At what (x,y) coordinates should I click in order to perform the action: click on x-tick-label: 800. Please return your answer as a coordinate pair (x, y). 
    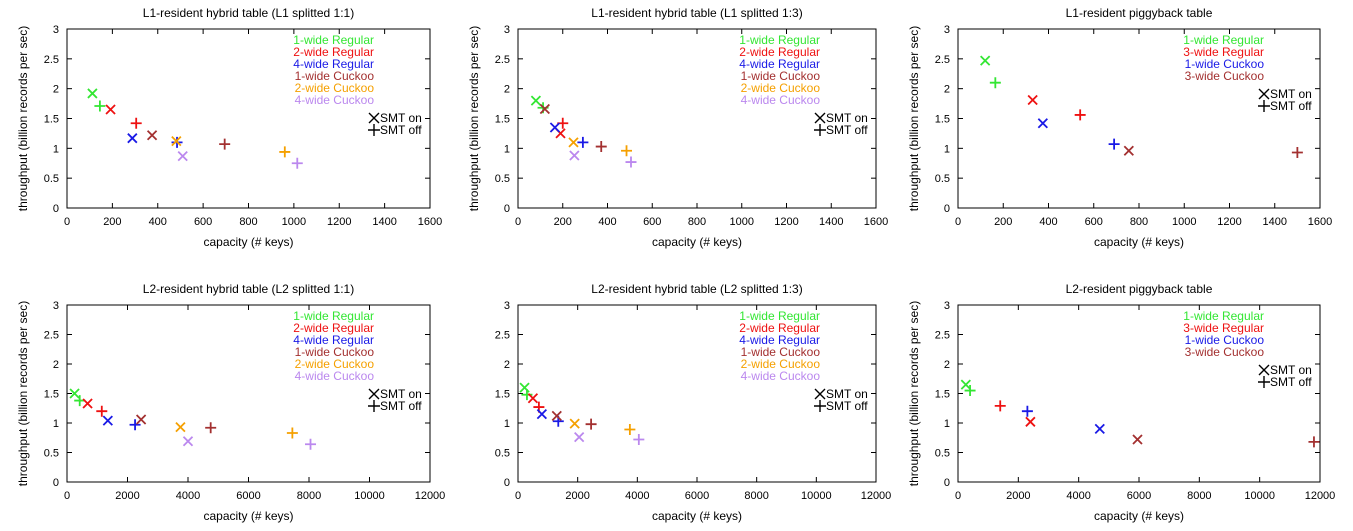
    Looking at the image, I should click on (248, 222).